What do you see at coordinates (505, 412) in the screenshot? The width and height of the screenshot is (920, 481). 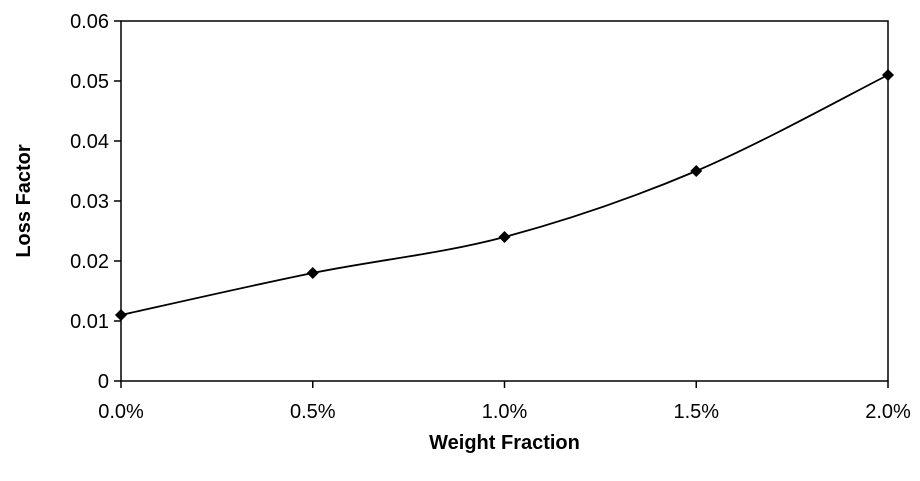 I see `x-tick-label: 1.0%` at bounding box center [505, 412].